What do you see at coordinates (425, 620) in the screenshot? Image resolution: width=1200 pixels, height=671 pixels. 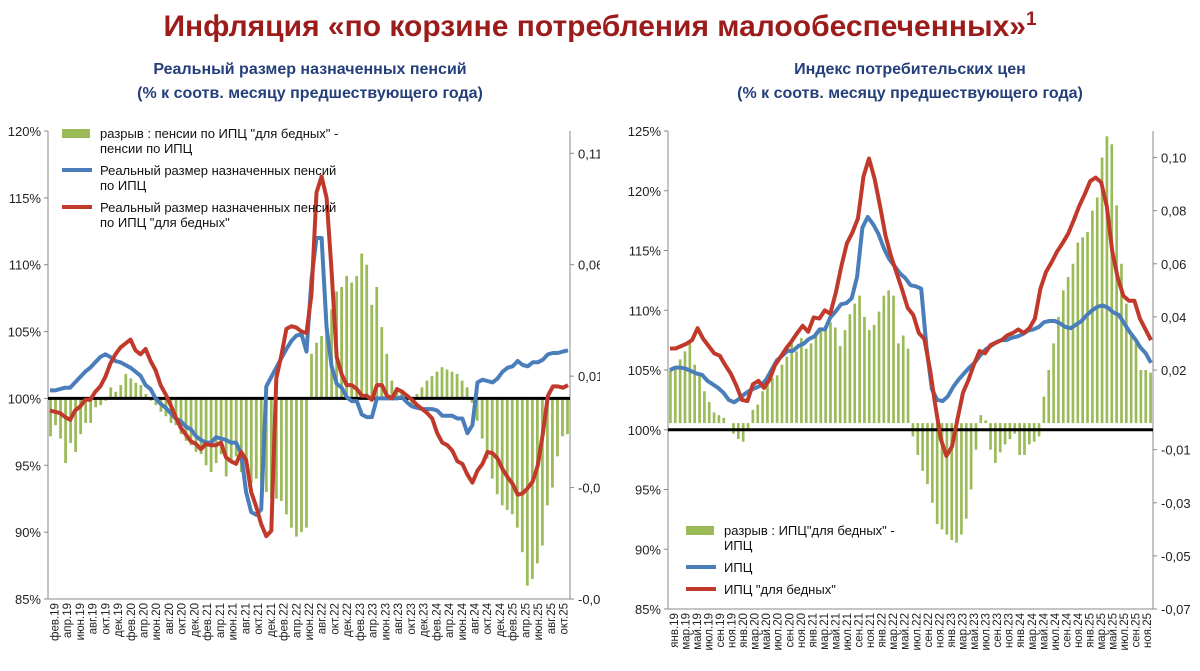 I see `x-tick-label: дек.23` at bounding box center [425, 620].